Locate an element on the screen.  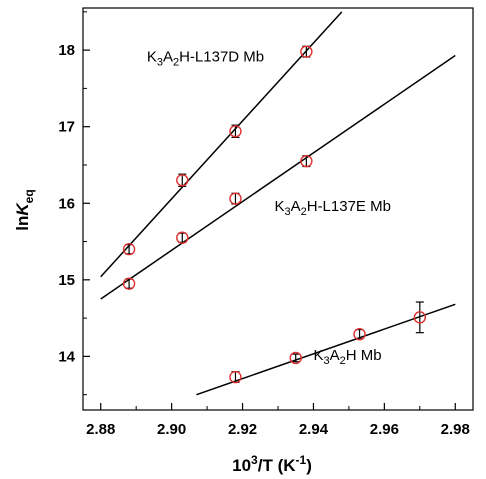
y-tick-label: 15 is located at coordinates (66, 280).